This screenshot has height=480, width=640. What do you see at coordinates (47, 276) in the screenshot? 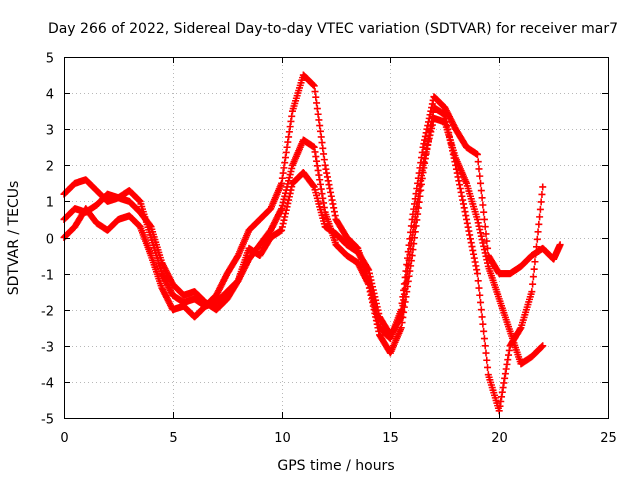
I see `y-tick-label: -1` at bounding box center [47, 276].